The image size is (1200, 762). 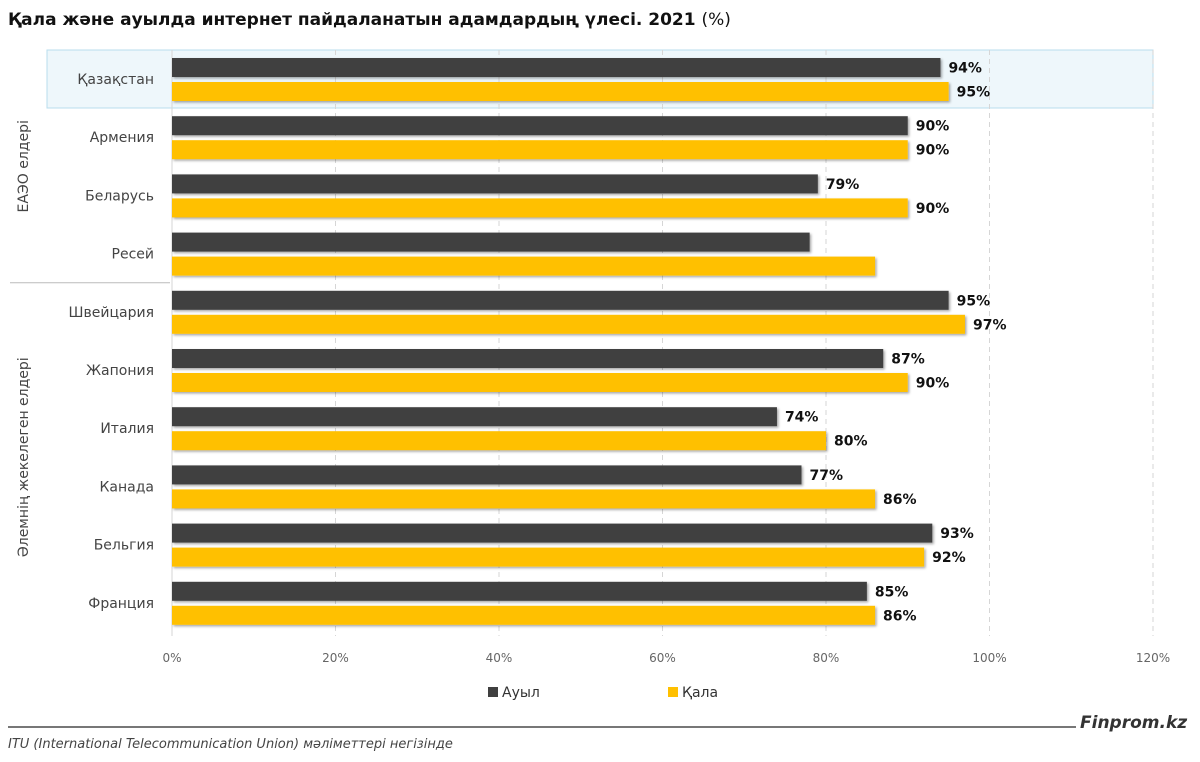 I want to click on x-tick-label: 120%, so click(x=1153, y=658).